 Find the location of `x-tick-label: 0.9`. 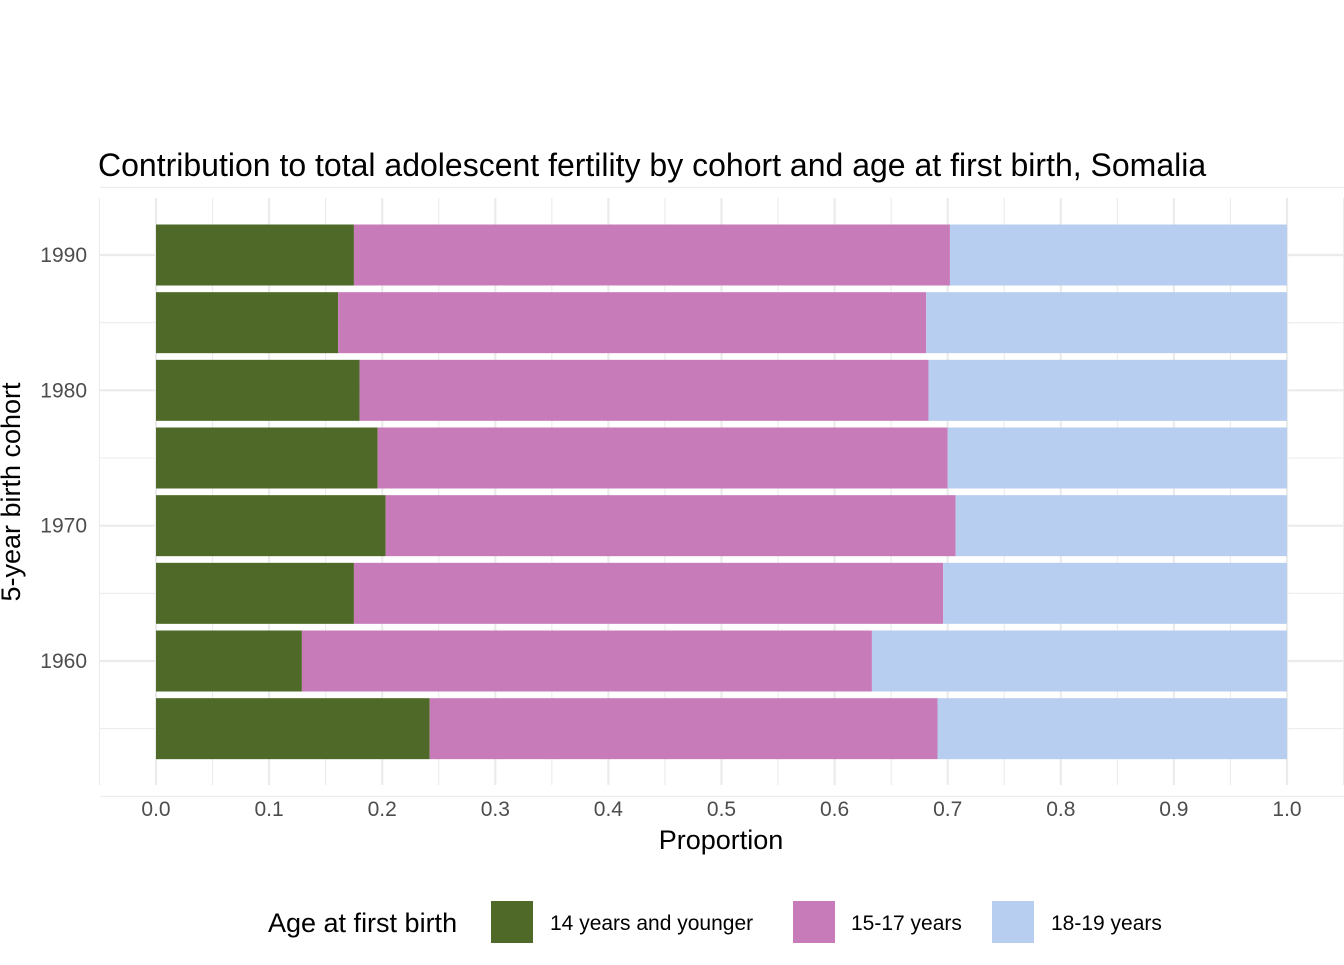

x-tick-label: 0.9 is located at coordinates (1173, 809).